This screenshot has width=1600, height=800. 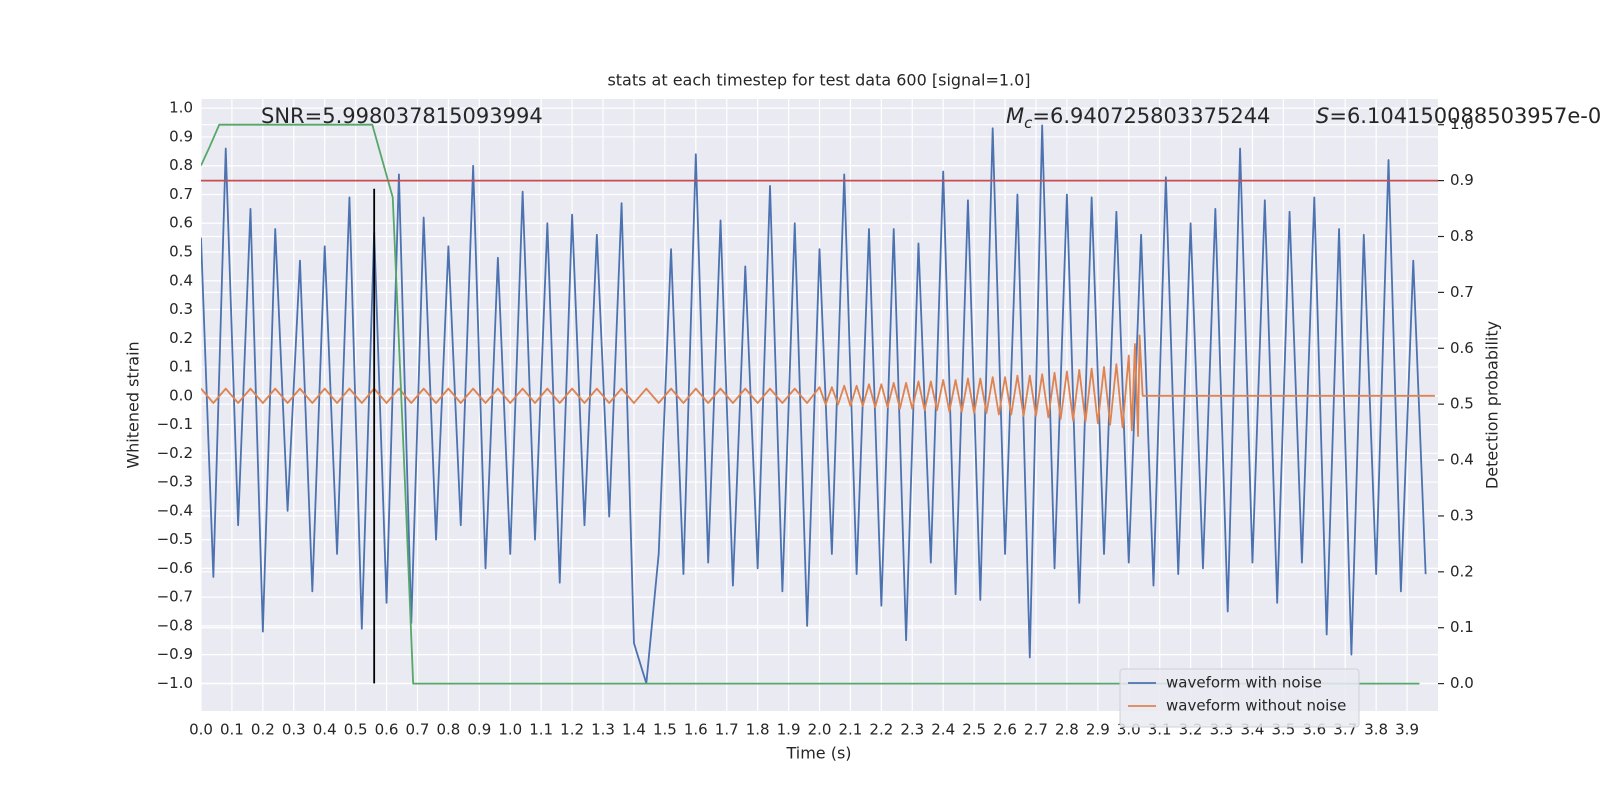 I want to click on x-tick-label: 1.2, so click(x=572, y=730).